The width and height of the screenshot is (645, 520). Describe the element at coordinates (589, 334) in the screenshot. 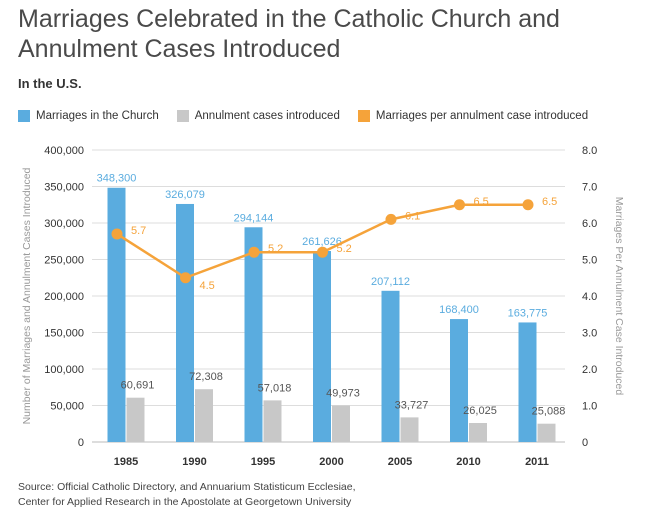

I see `y-right-tick-label: 3.0` at that location.